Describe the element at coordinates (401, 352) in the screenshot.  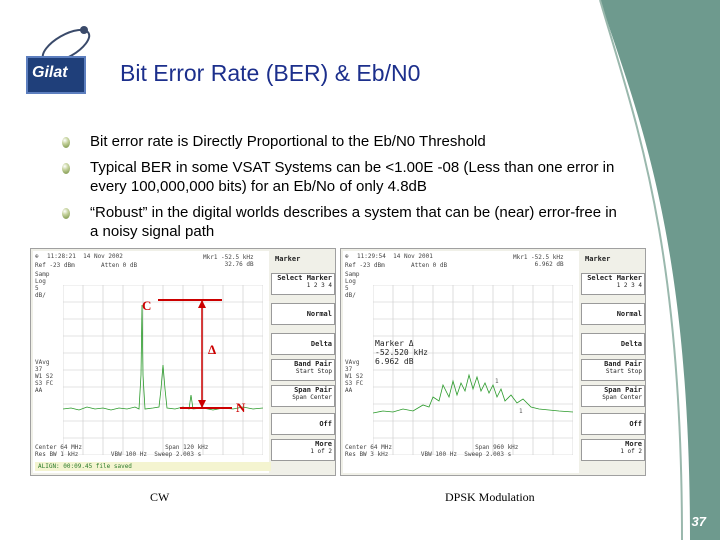
I see `delta-marker-box: Marker Δ -52.520 kHz 6.962 dB` at that location.